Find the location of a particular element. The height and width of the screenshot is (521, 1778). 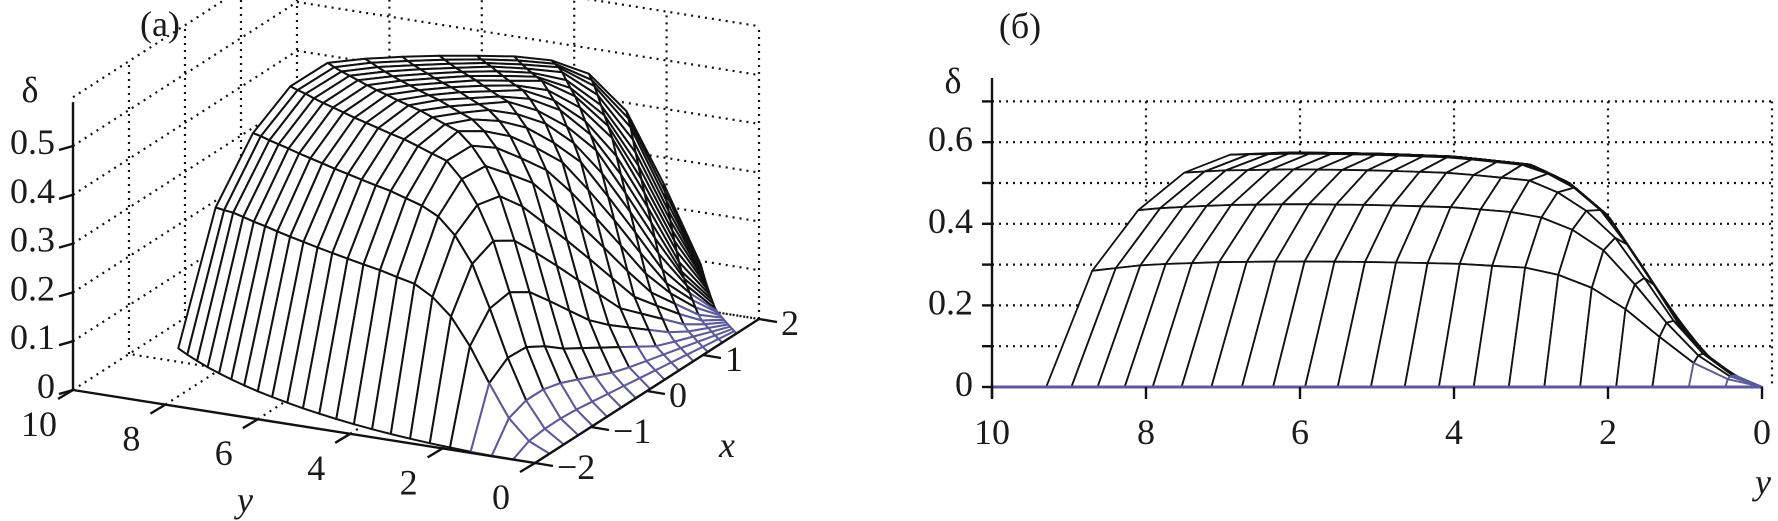

panel-a-y-axis-label: y is located at coordinates (243, 500).